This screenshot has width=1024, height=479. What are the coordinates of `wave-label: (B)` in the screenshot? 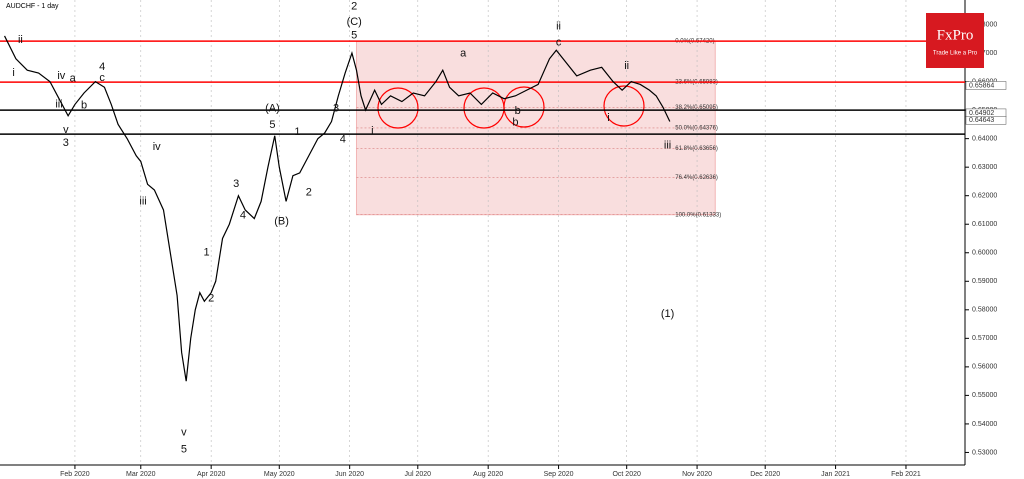 It's located at (281, 221).